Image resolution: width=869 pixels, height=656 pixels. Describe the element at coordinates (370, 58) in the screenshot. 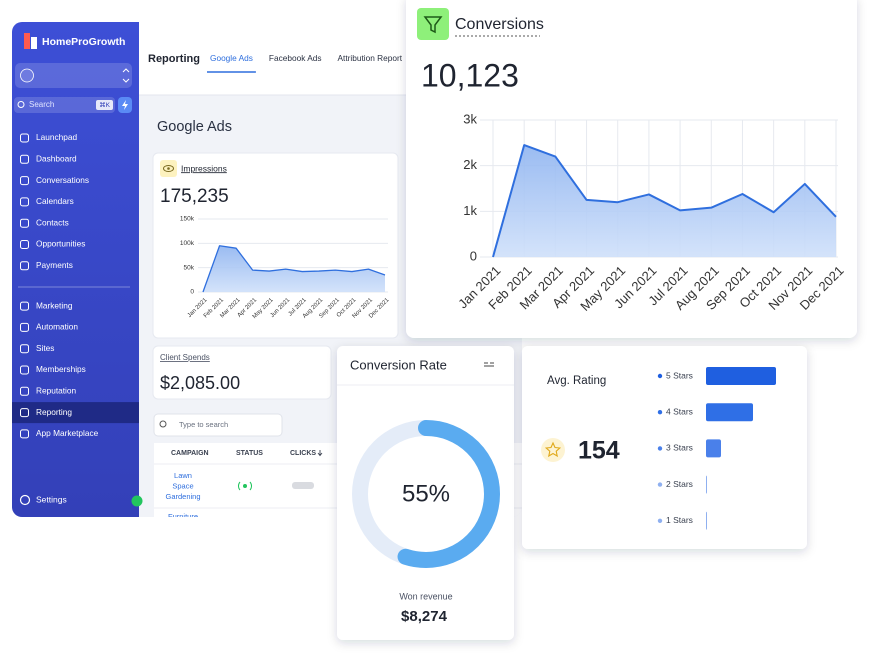

I see `tab: Attribution Report` at that location.